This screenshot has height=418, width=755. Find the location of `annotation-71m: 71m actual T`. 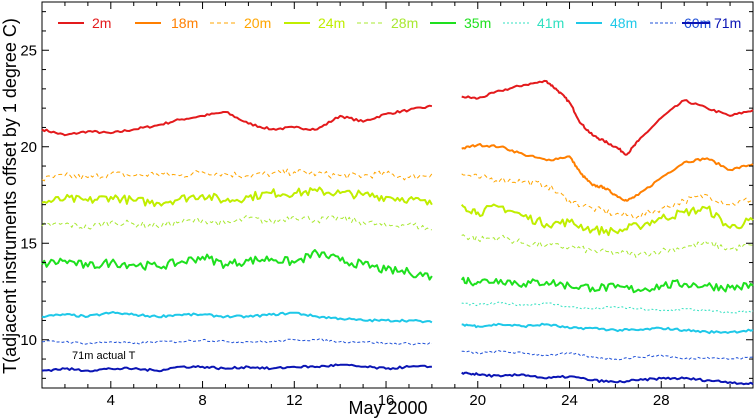

annotation-71m: 71m actual T is located at coordinates (104, 356).